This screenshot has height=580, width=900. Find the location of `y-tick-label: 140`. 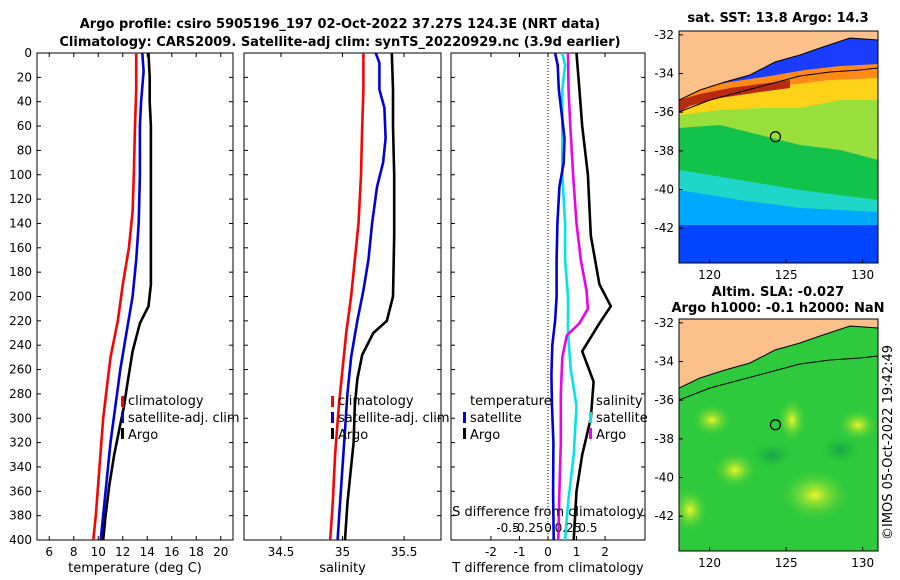

y-tick-label: 140 is located at coordinates (20, 223).